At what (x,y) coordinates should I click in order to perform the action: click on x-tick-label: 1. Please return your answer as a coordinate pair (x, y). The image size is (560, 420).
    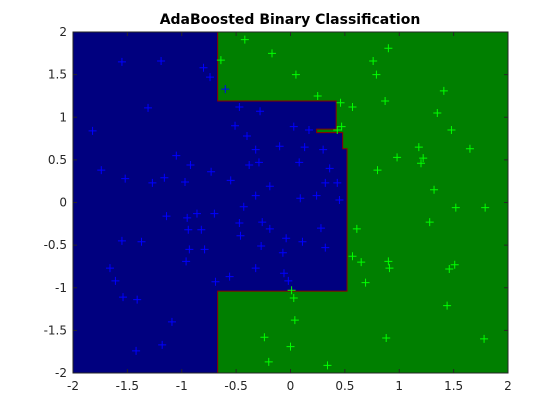
    Looking at the image, I should click on (399, 386).